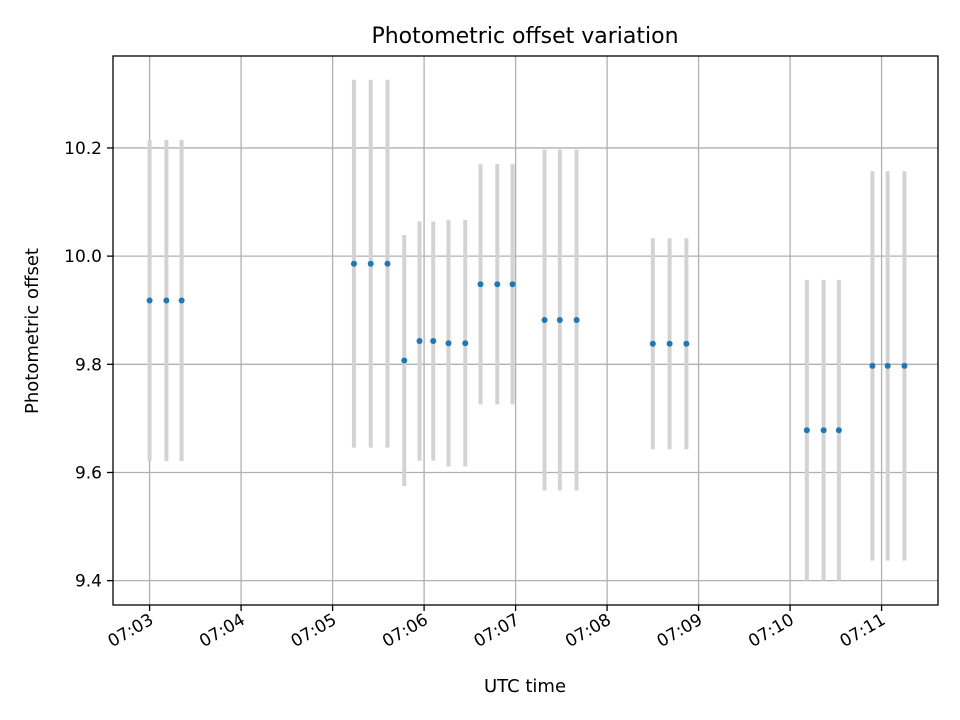 Image resolution: width=960 pixels, height=720 pixels. I want to click on chart-title: Photometric offset variation, so click(524, 36).